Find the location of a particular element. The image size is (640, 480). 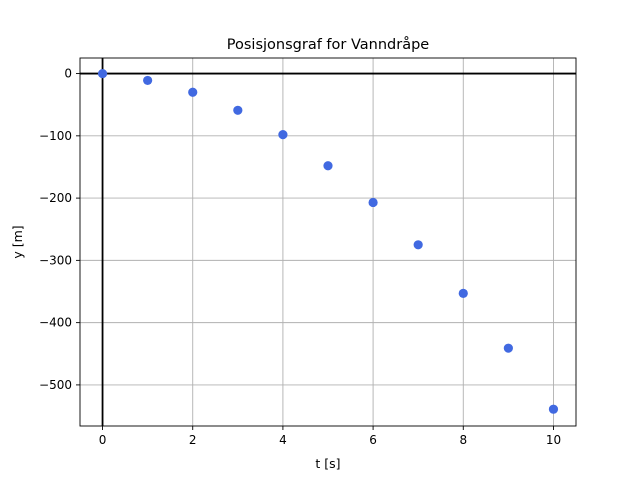

y-tick-label: −400 is located at coordinates (55, 323).